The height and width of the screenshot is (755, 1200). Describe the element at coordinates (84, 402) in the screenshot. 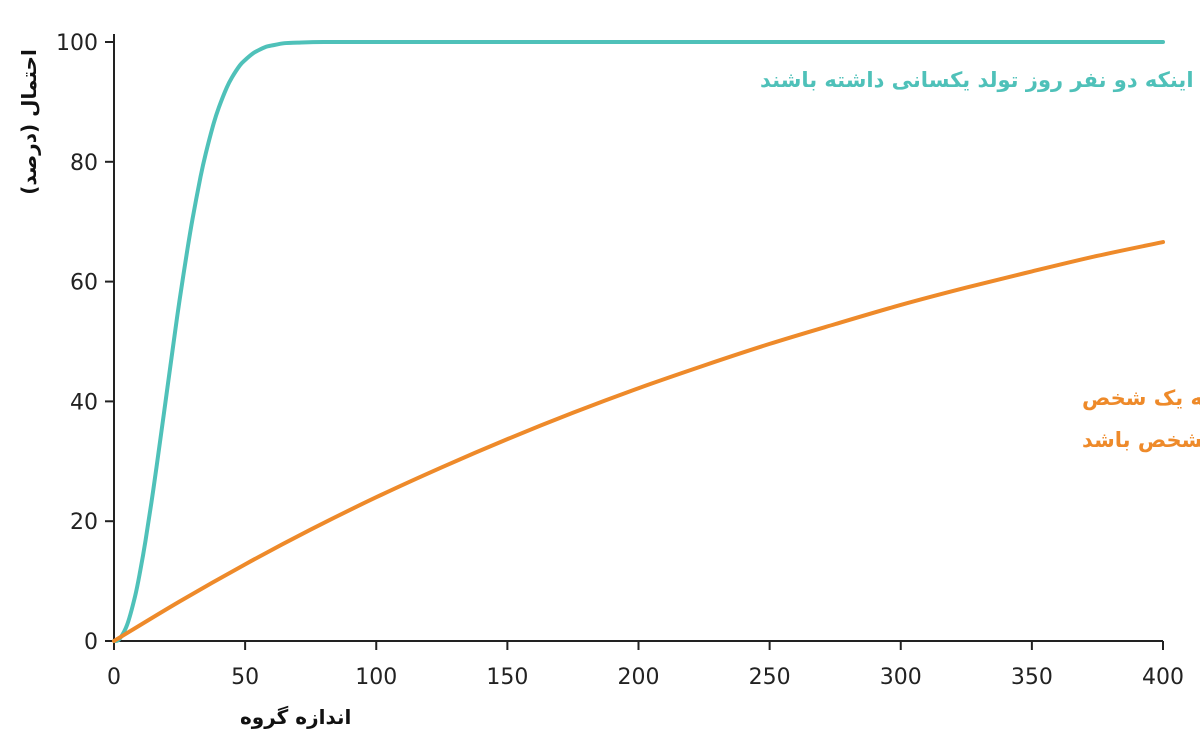

I see `y-tick-label: 40` at that location.